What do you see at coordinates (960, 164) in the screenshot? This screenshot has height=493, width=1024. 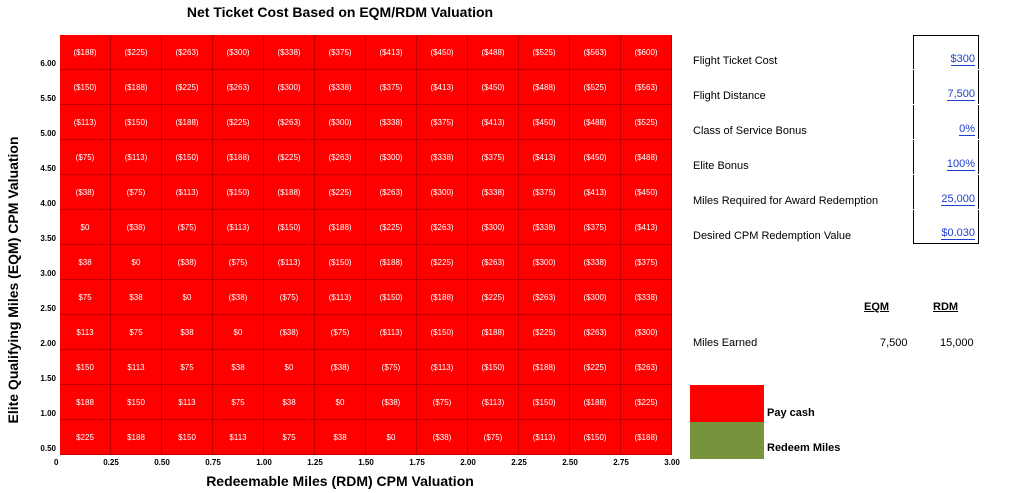 I see `param-value: 100%` at bounding box center [960, 164].